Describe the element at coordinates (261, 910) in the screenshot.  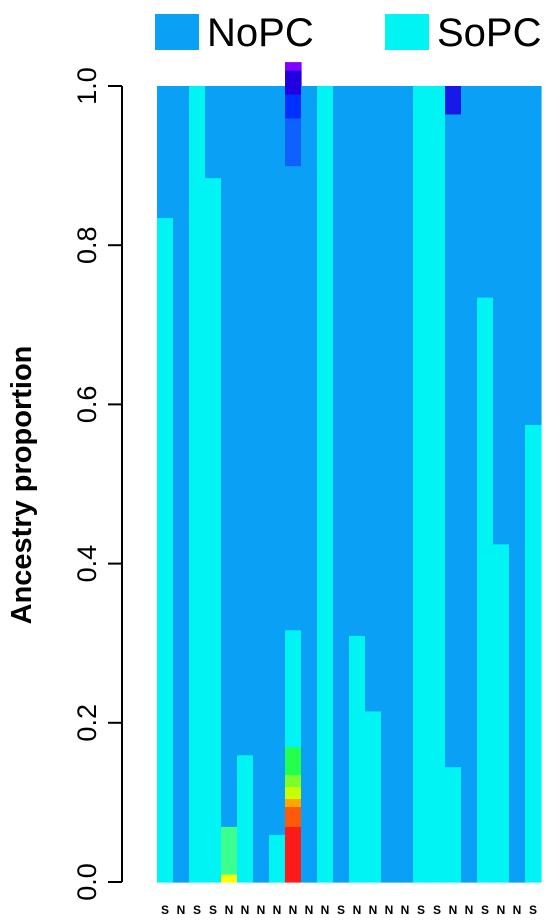
I see `x-label-7: N` at that location.